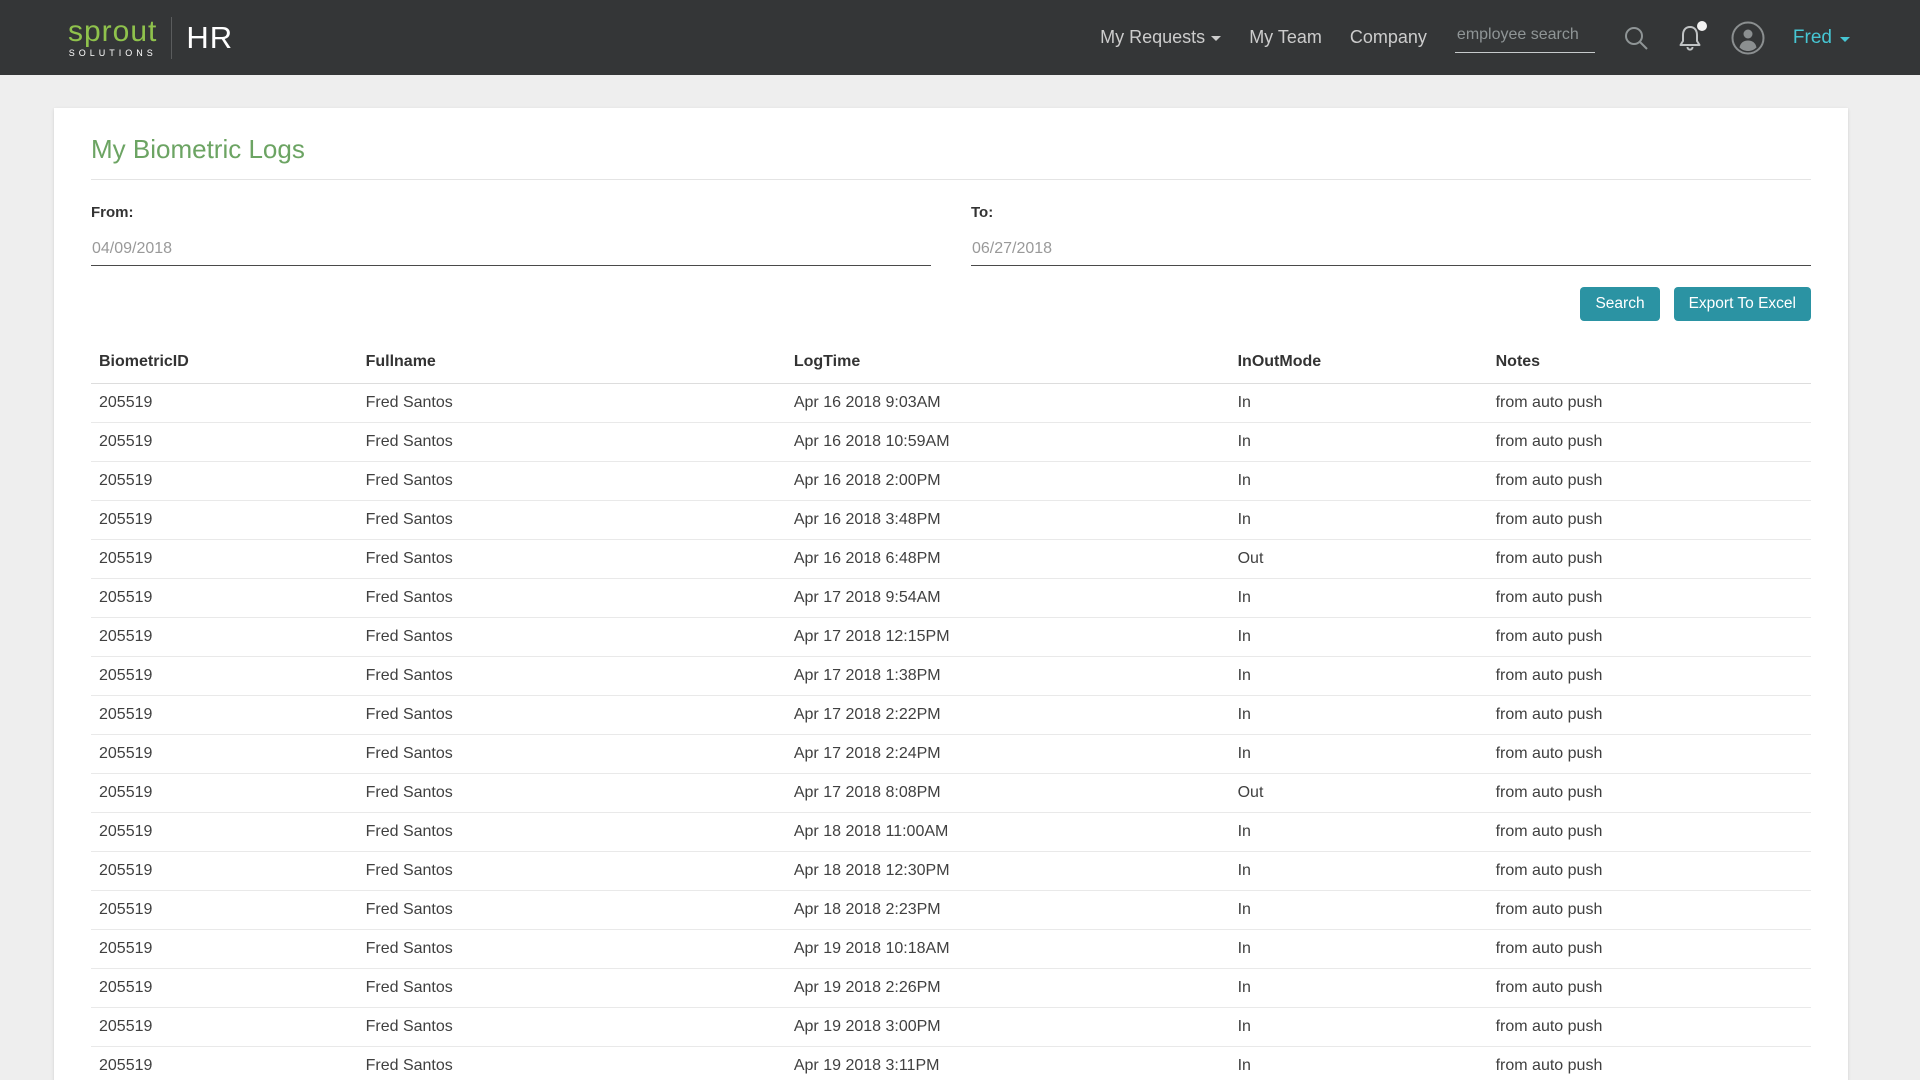  I want to click on col-header-biometric-id: BiometricID, so click(224, 363).